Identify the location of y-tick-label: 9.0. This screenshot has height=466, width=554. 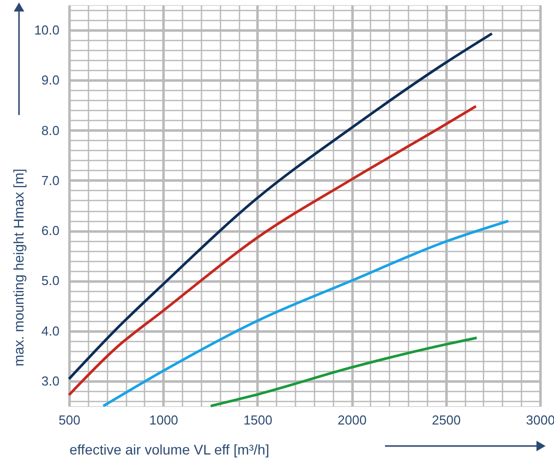
(50, 80).